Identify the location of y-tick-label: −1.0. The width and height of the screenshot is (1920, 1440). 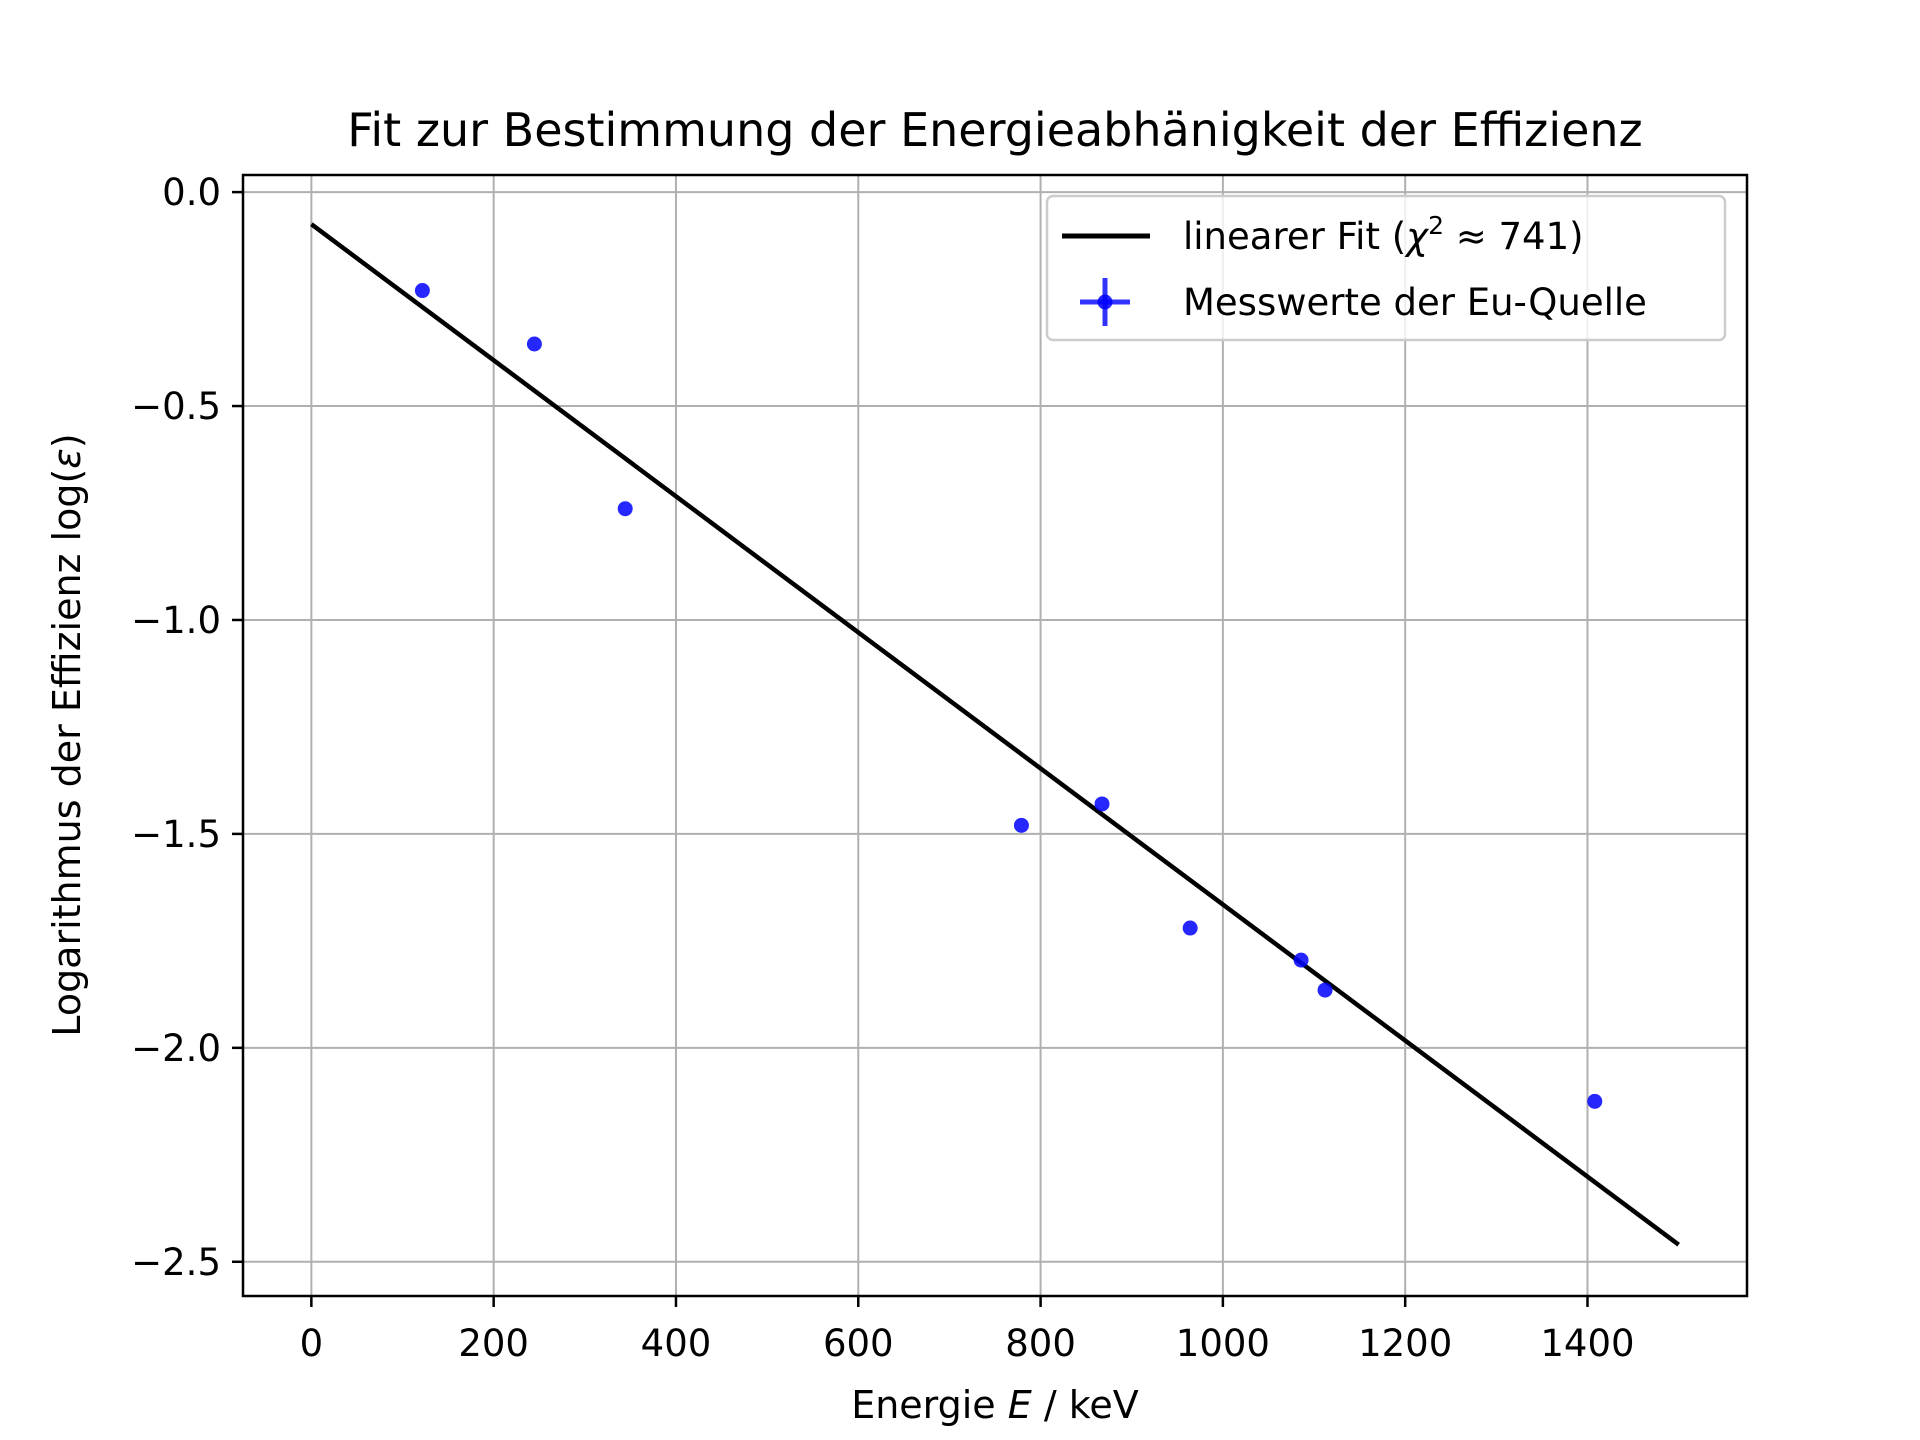
(176, 620).